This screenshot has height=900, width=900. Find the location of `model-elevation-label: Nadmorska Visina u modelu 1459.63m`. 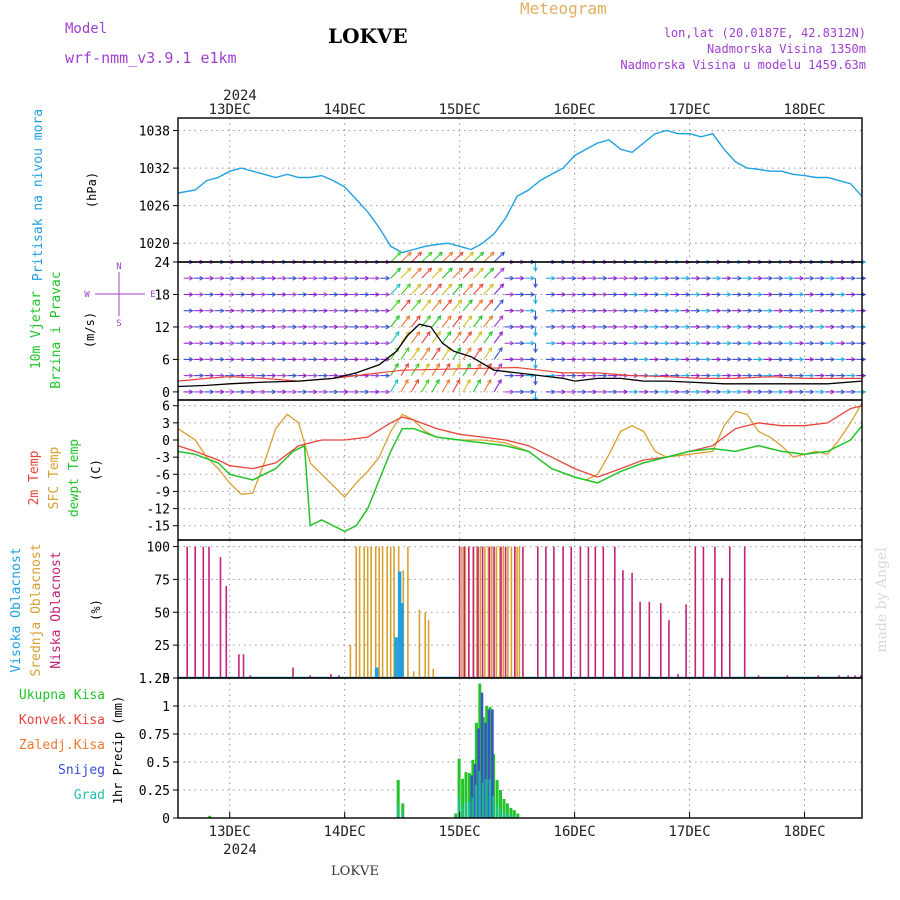

model-elevation-label: Nadmorska Visina u modelu 1459.63m is located at coordinates (743, 65).